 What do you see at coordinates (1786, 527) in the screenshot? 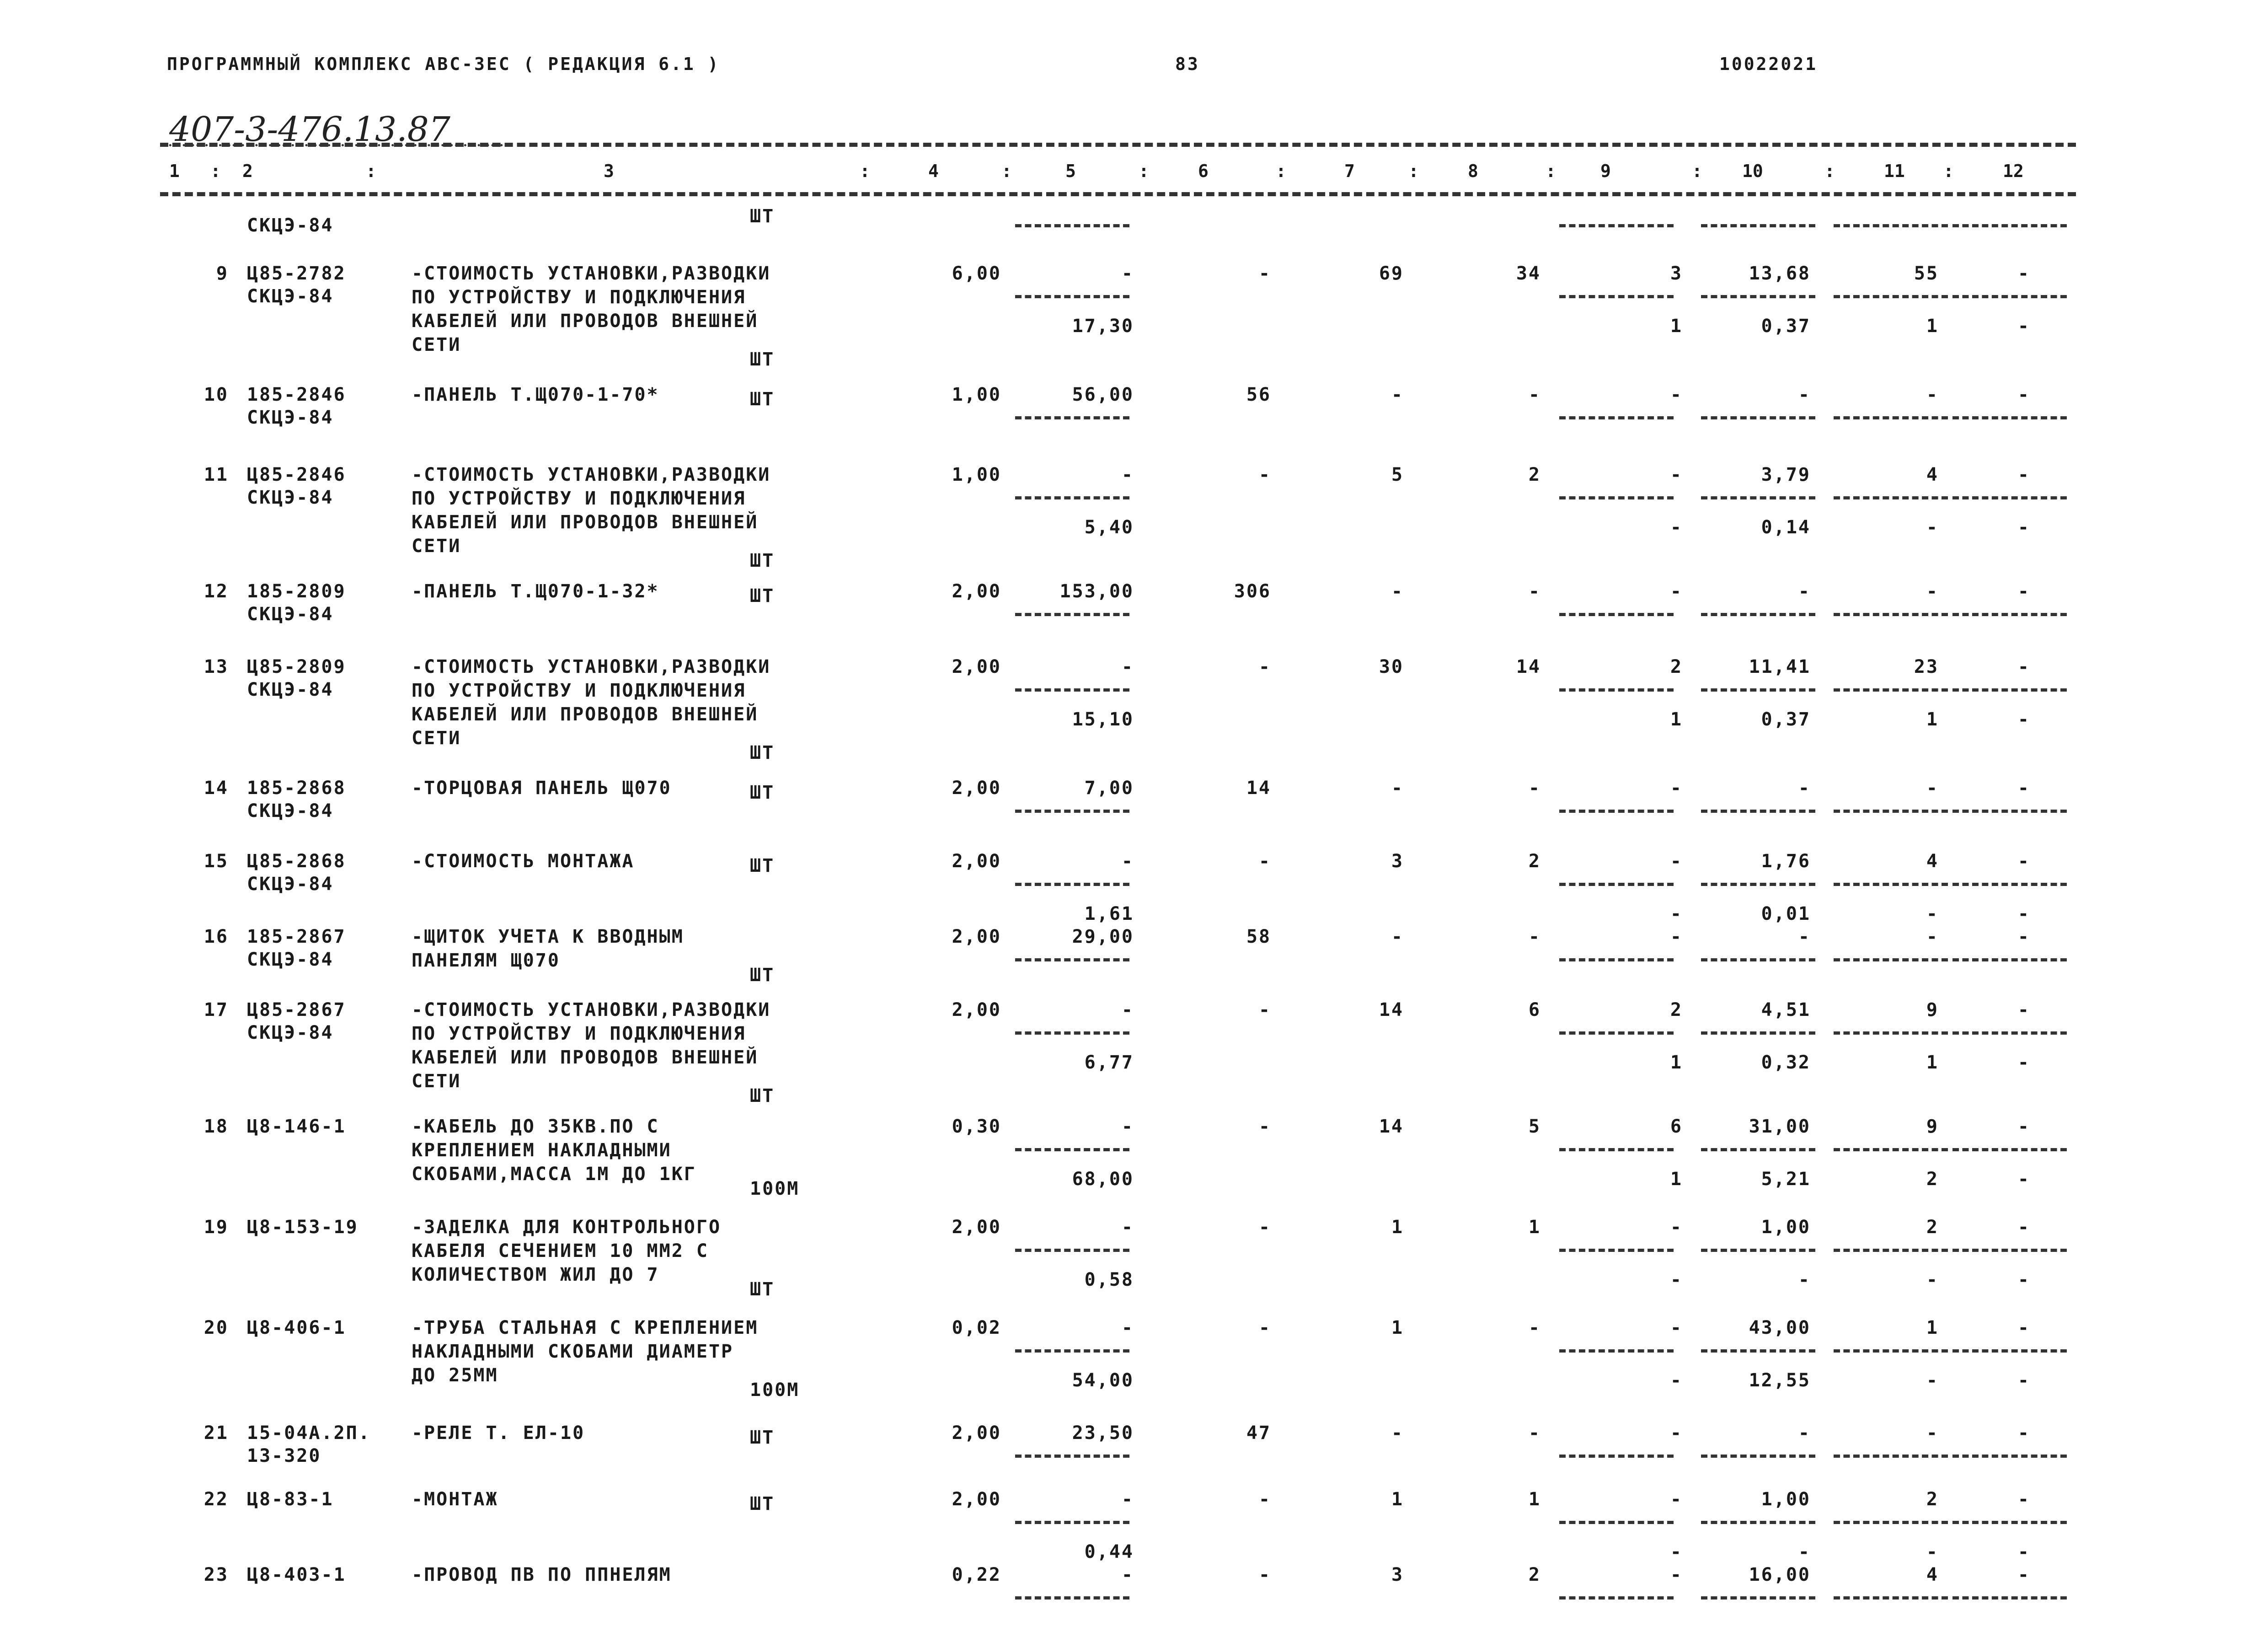
I see `labor-per-unit-b: 0,14` at bounding box center [1786, 527].